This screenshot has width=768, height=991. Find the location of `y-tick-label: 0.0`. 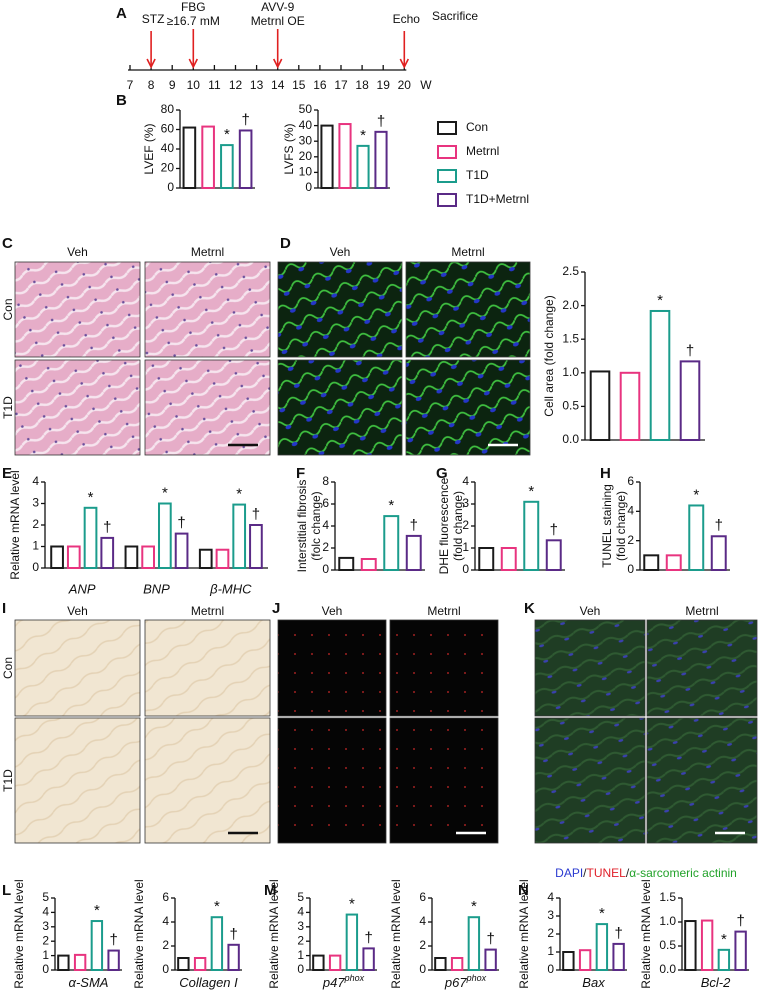

y-tick-label: 0.0 is located at coordinates (570, 439).